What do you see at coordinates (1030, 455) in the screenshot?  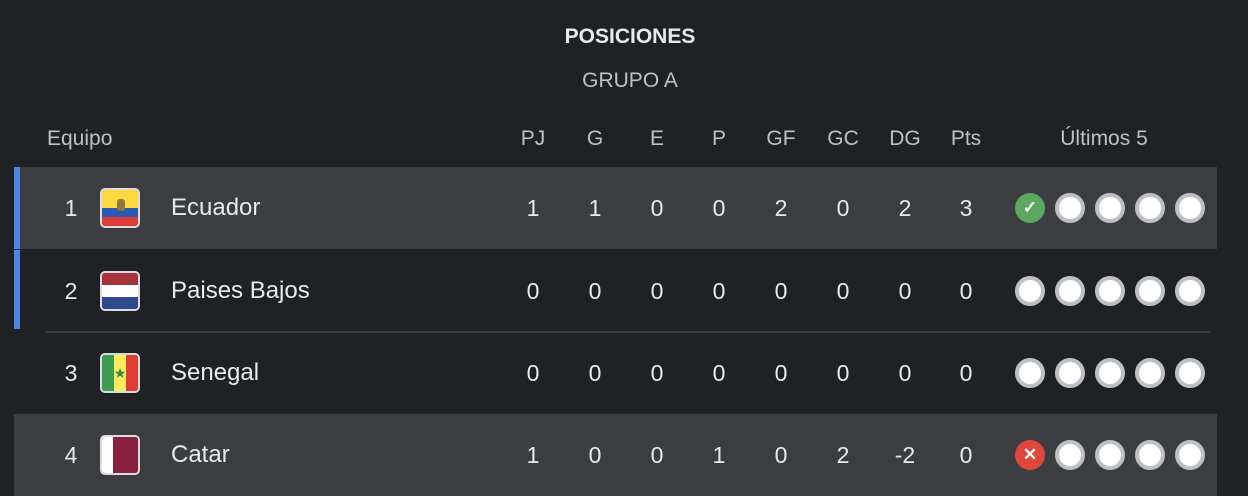 I see `loss-x-icon: ✕` at bounding box center [1030, 455].